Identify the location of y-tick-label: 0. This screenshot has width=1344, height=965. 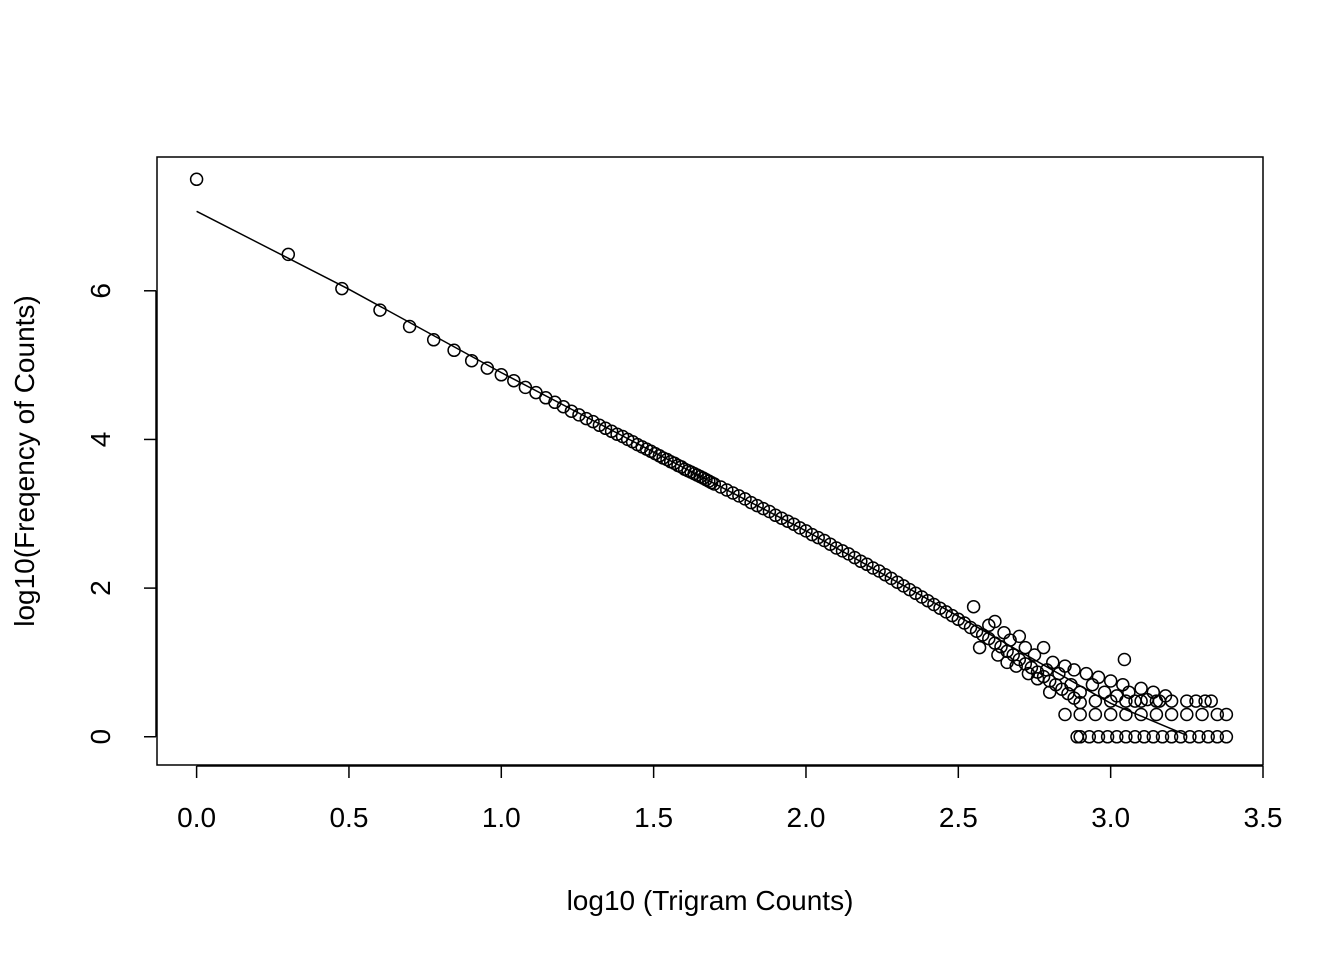
(100, 737).